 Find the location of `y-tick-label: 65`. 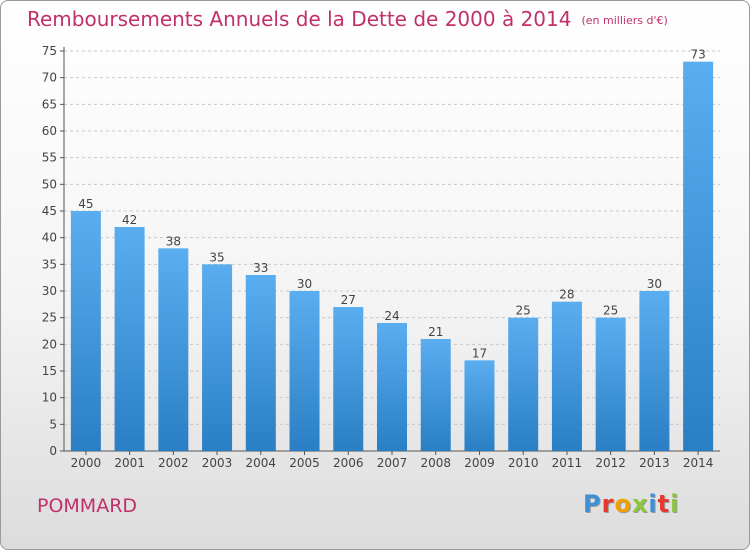

y-tick-label: 65 is located at coordinates (49, 104).